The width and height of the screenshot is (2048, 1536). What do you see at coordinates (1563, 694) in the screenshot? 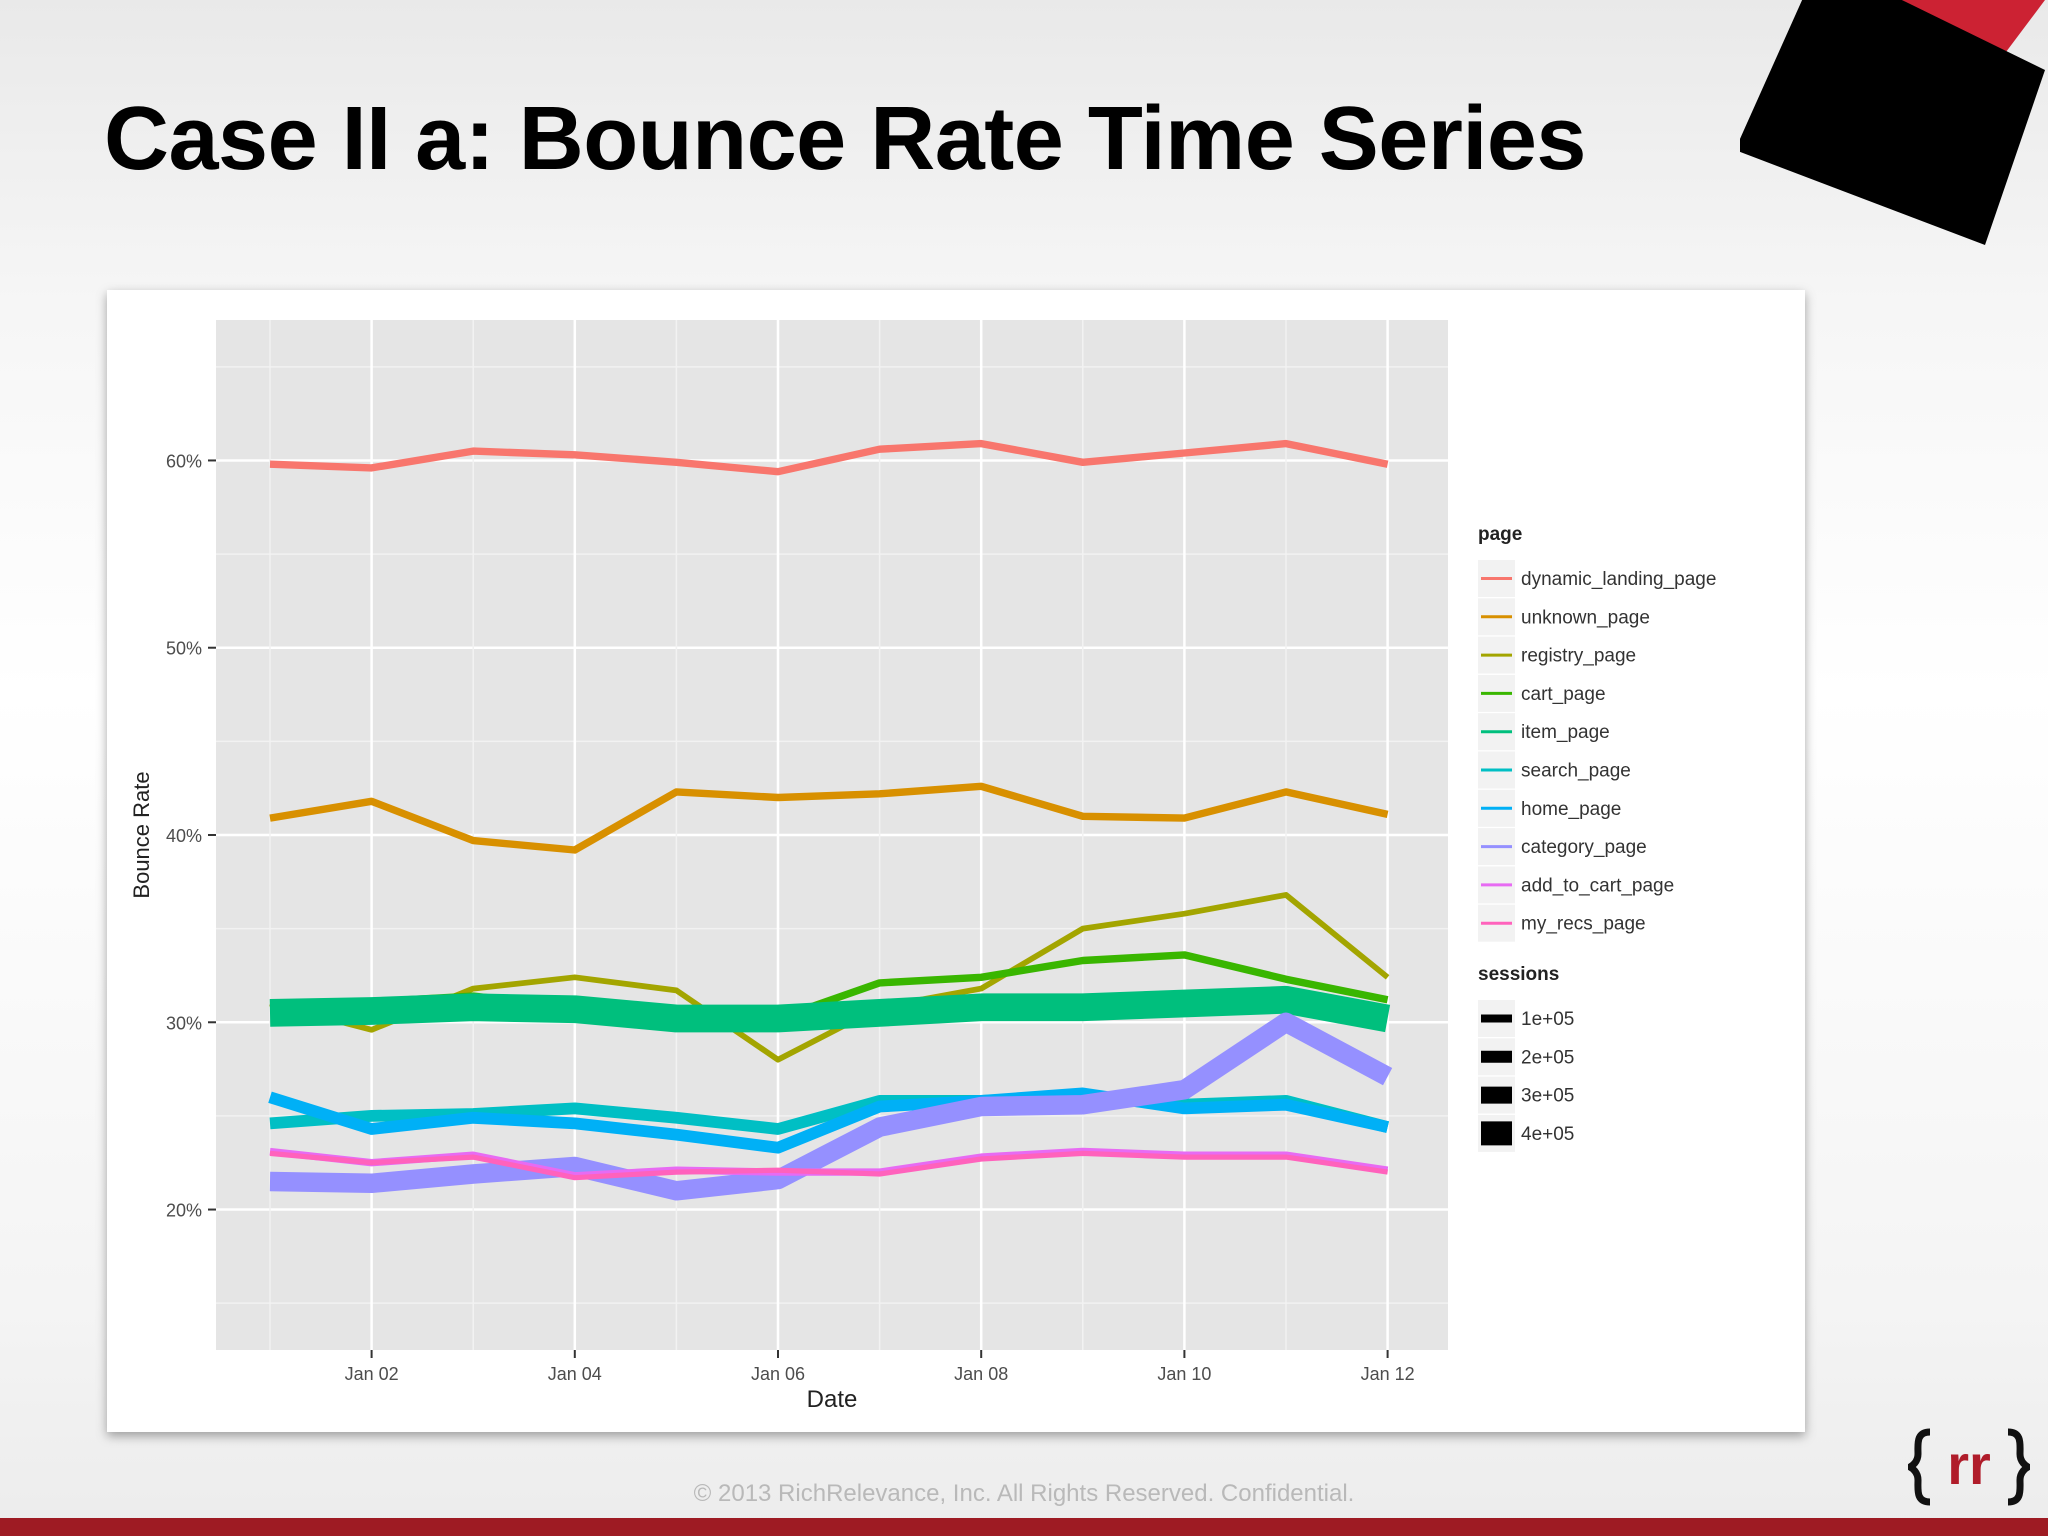
I see `legend-label-cart_page: cart_page` at bounding box center [1563, 694].